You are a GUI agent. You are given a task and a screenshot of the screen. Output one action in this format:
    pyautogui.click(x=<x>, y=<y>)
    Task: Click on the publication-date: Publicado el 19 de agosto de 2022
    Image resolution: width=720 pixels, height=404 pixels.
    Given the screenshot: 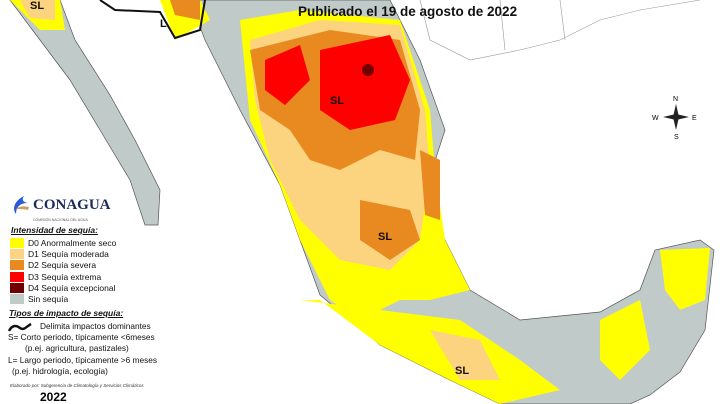 What is the action you would take?
    pyautogui.click(x=408, y=11)
    